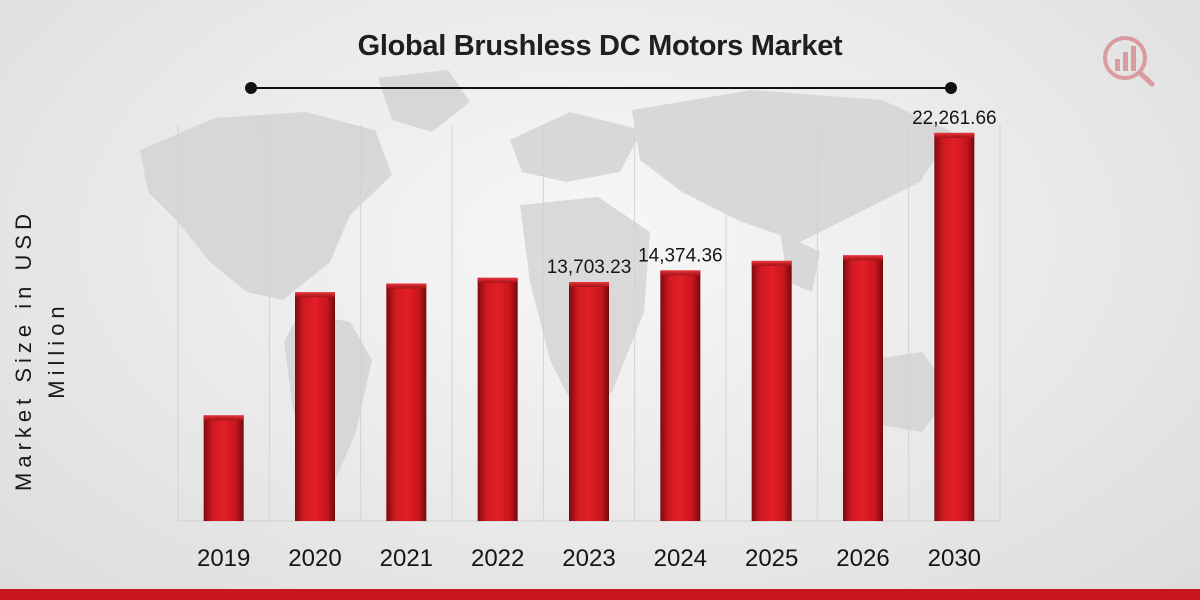 The height and width of the screenshot is (600, 1200). I want to click on x-tick-label: 2019, so click(223, 558).